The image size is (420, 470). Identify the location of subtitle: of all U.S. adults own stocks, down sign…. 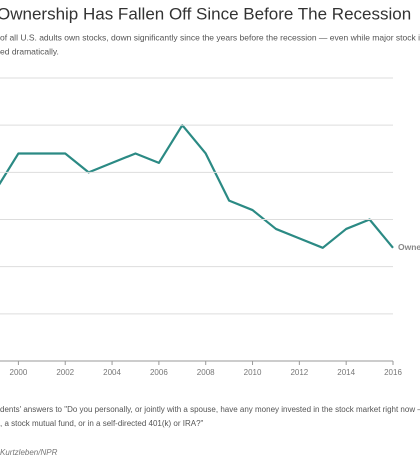
(210, 37).